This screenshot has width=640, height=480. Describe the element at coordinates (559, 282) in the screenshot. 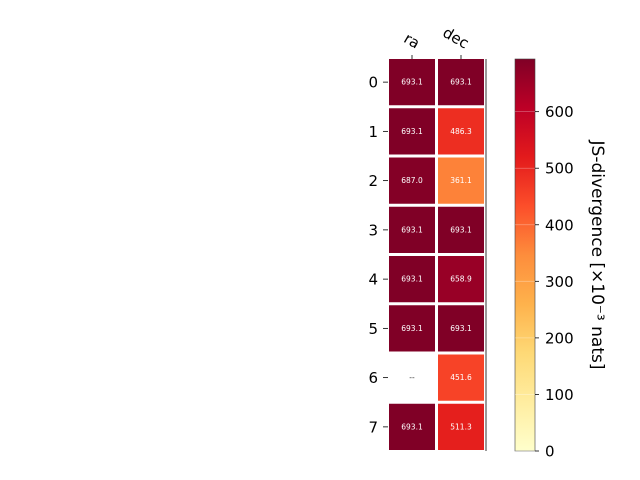

I see `colorbar-tick-label: 300` at that location.